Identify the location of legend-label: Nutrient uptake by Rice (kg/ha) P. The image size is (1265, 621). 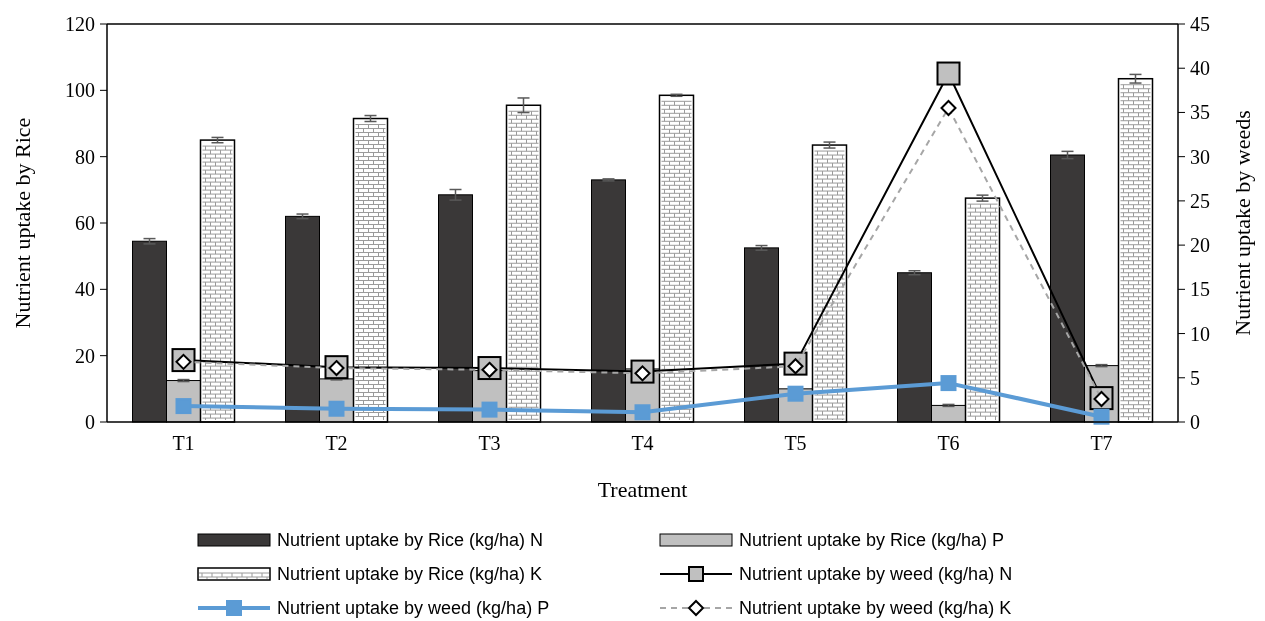
(872, 540).